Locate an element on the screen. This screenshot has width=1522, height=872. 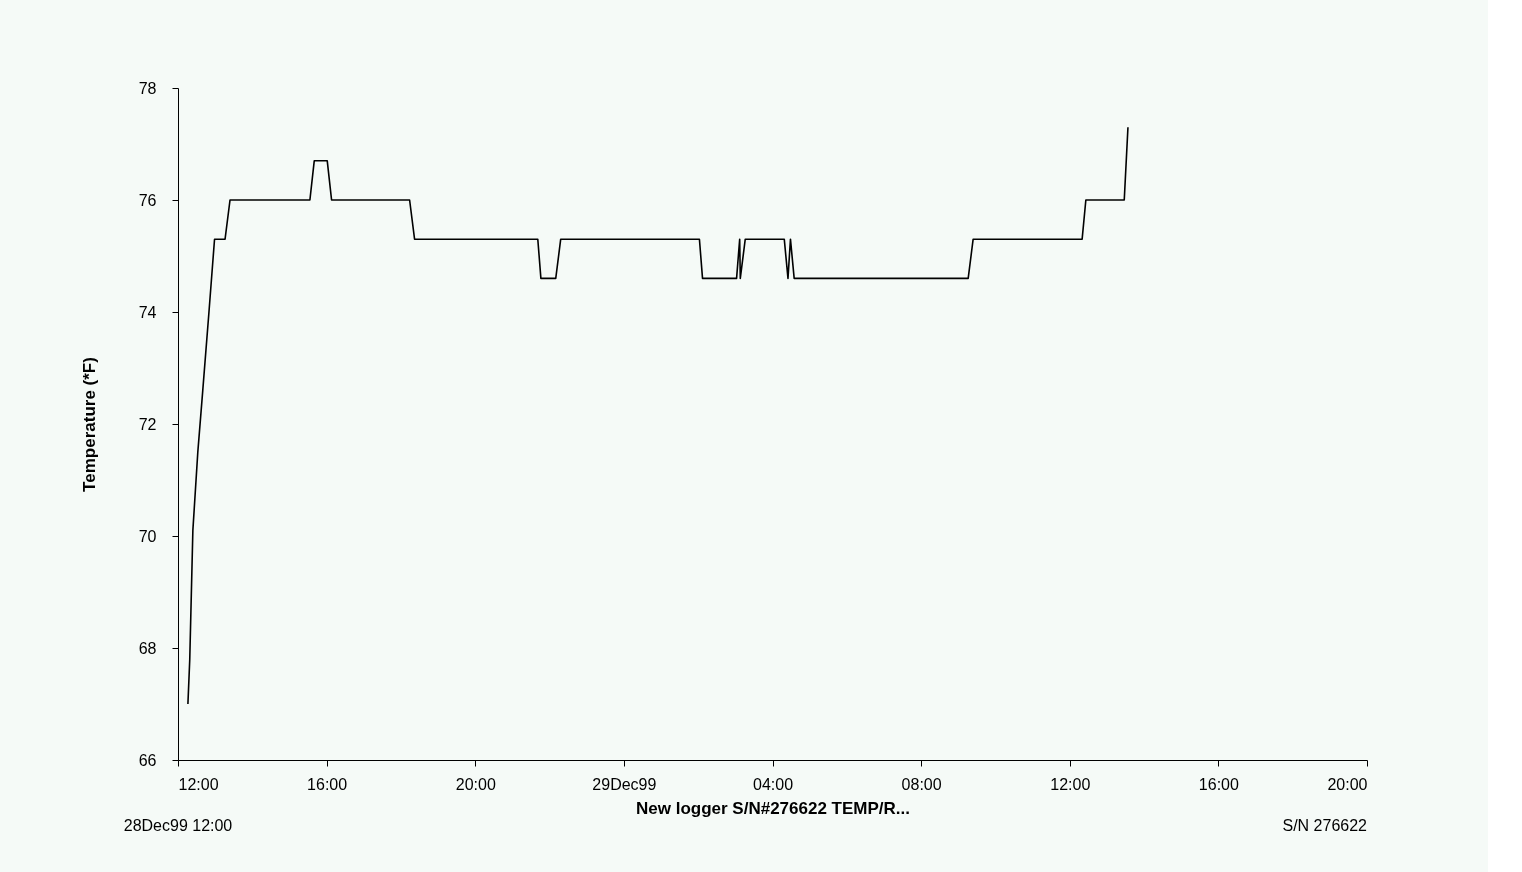
text: S/N 276622 is located at coordinates (1325, 825).